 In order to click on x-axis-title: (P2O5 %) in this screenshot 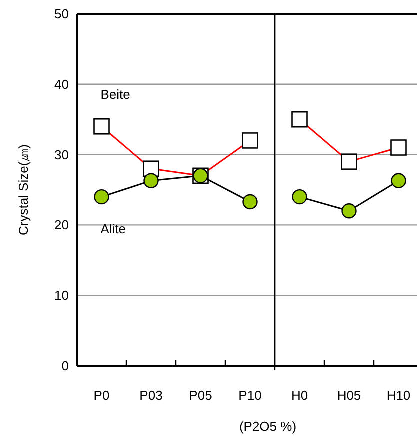, I will do `click(268, 426)`.